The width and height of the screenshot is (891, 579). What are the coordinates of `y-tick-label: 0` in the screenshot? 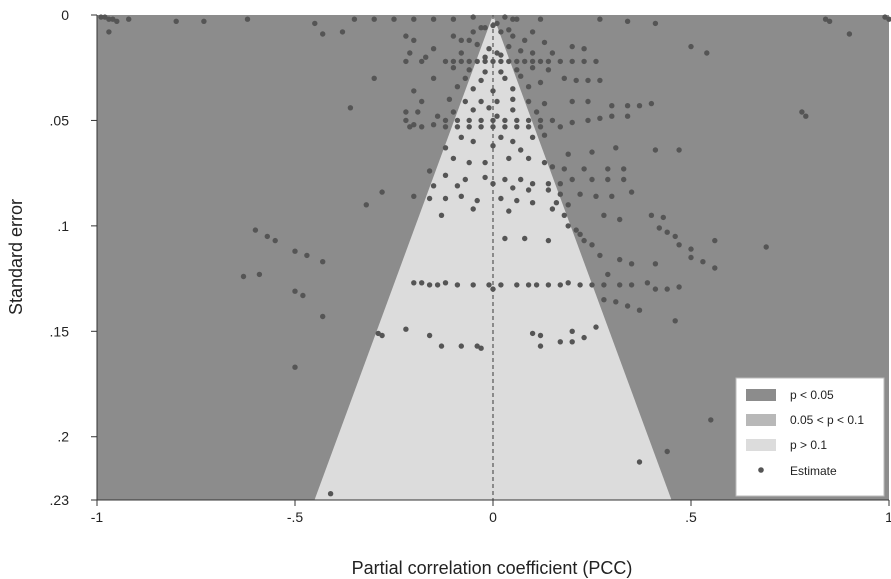 It's located at (65, 15).